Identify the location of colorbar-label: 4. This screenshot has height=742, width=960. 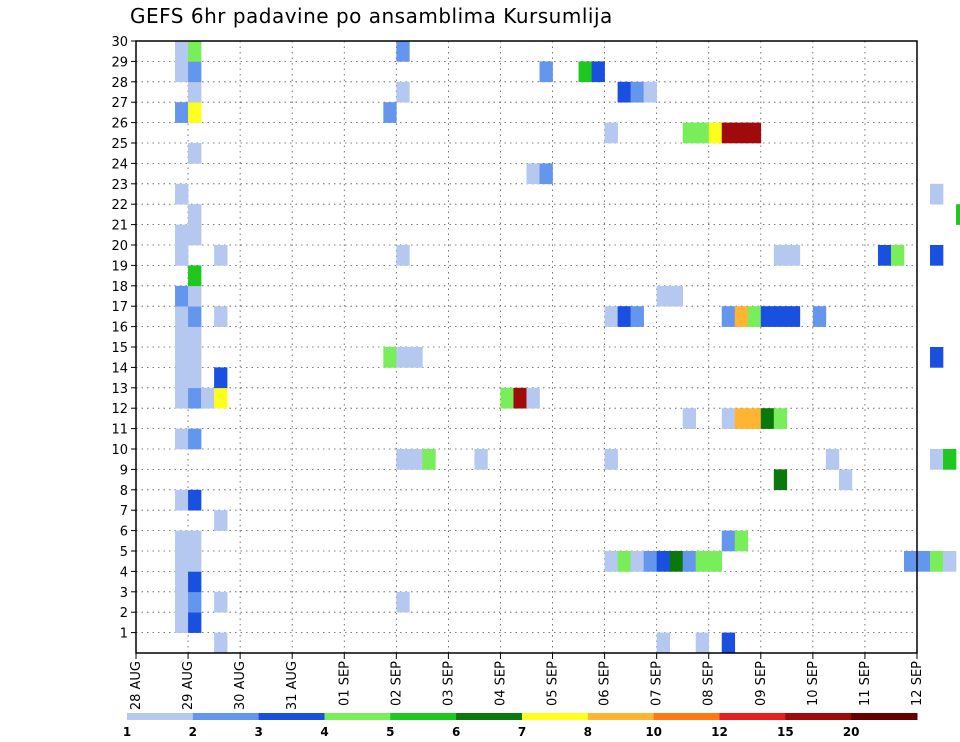
(324, 732).